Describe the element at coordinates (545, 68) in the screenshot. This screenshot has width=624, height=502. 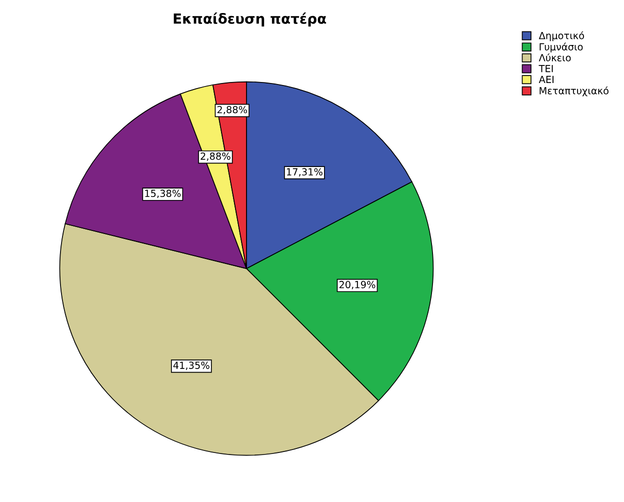
I see `legend-label: ΤΕΙ` at that location.